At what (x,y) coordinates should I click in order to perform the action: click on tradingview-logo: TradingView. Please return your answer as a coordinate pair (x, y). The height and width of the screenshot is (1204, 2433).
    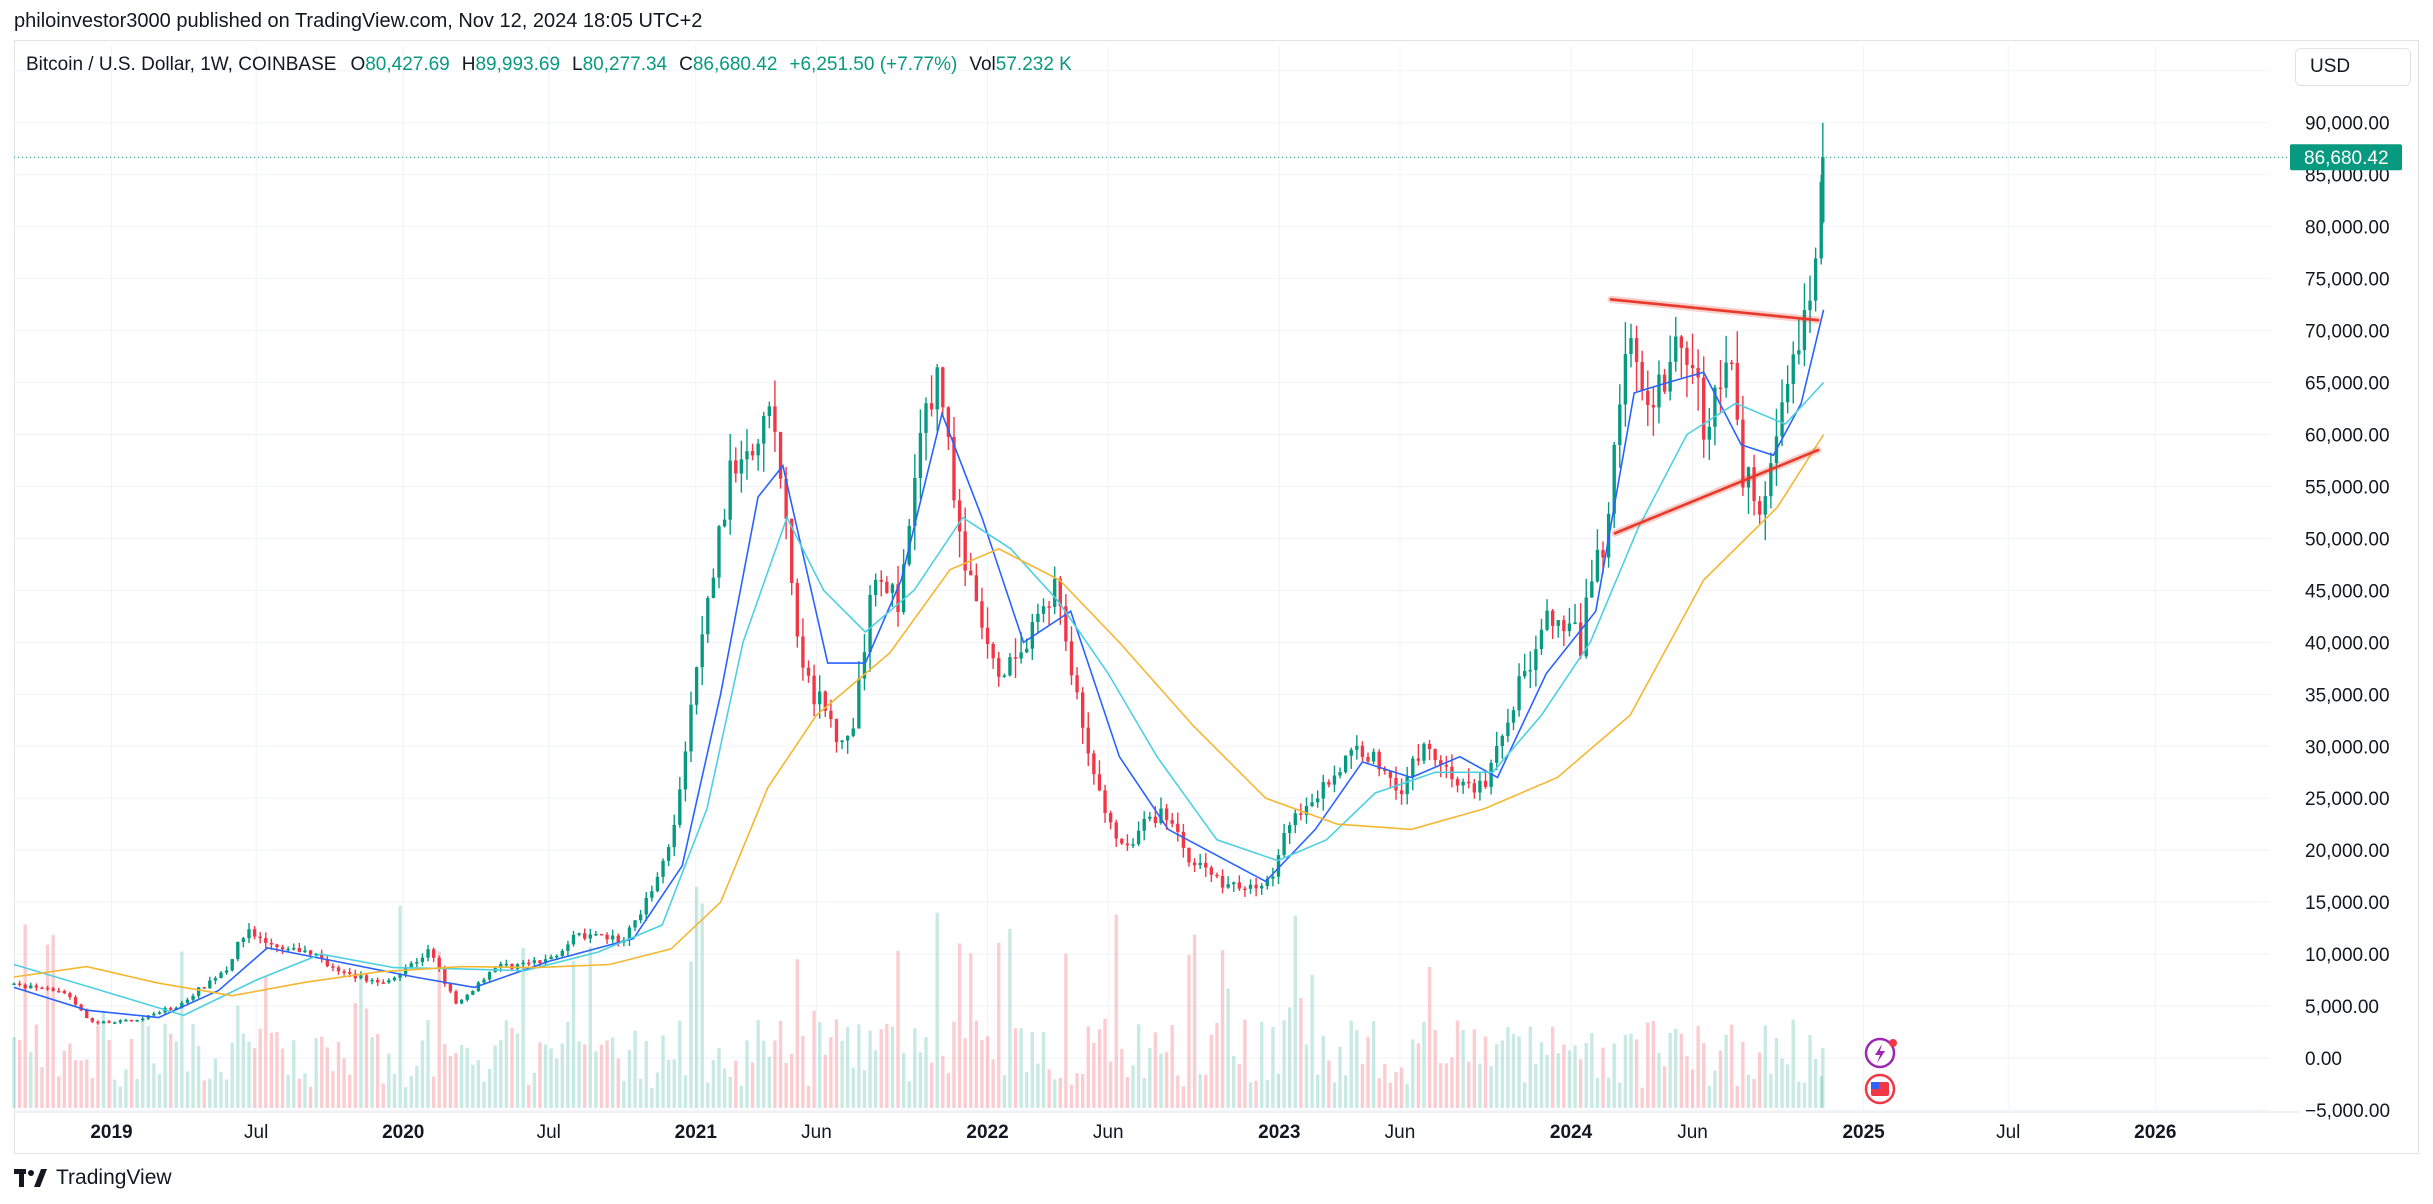
    Looking at the image, I should click on (93, 1178).